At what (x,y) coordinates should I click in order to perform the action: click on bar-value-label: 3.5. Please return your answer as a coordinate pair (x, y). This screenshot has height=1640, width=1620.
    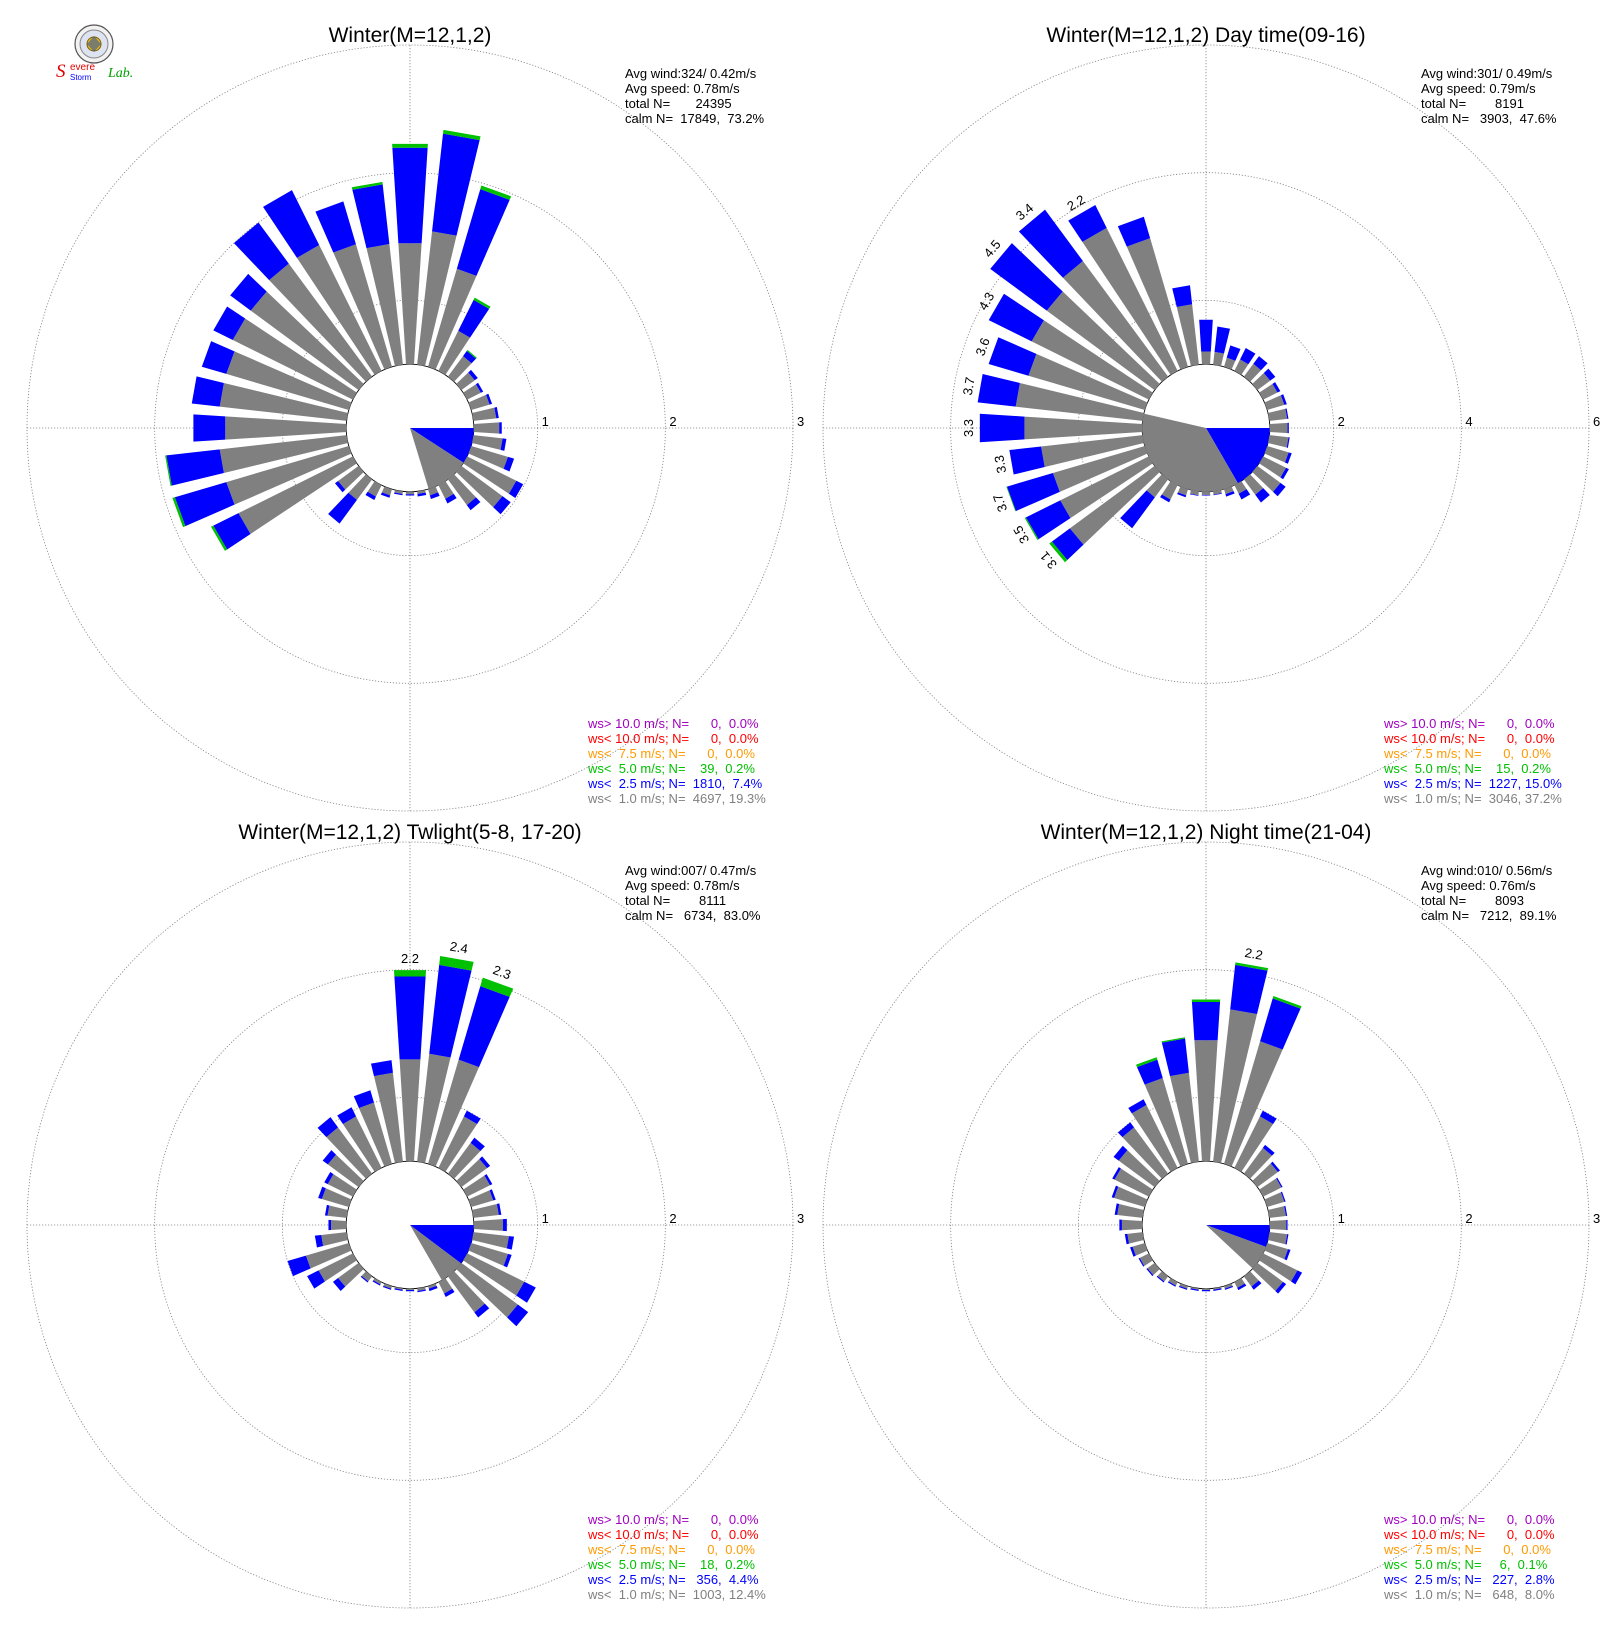
    Looking at the image, I should click on (1021, 534).